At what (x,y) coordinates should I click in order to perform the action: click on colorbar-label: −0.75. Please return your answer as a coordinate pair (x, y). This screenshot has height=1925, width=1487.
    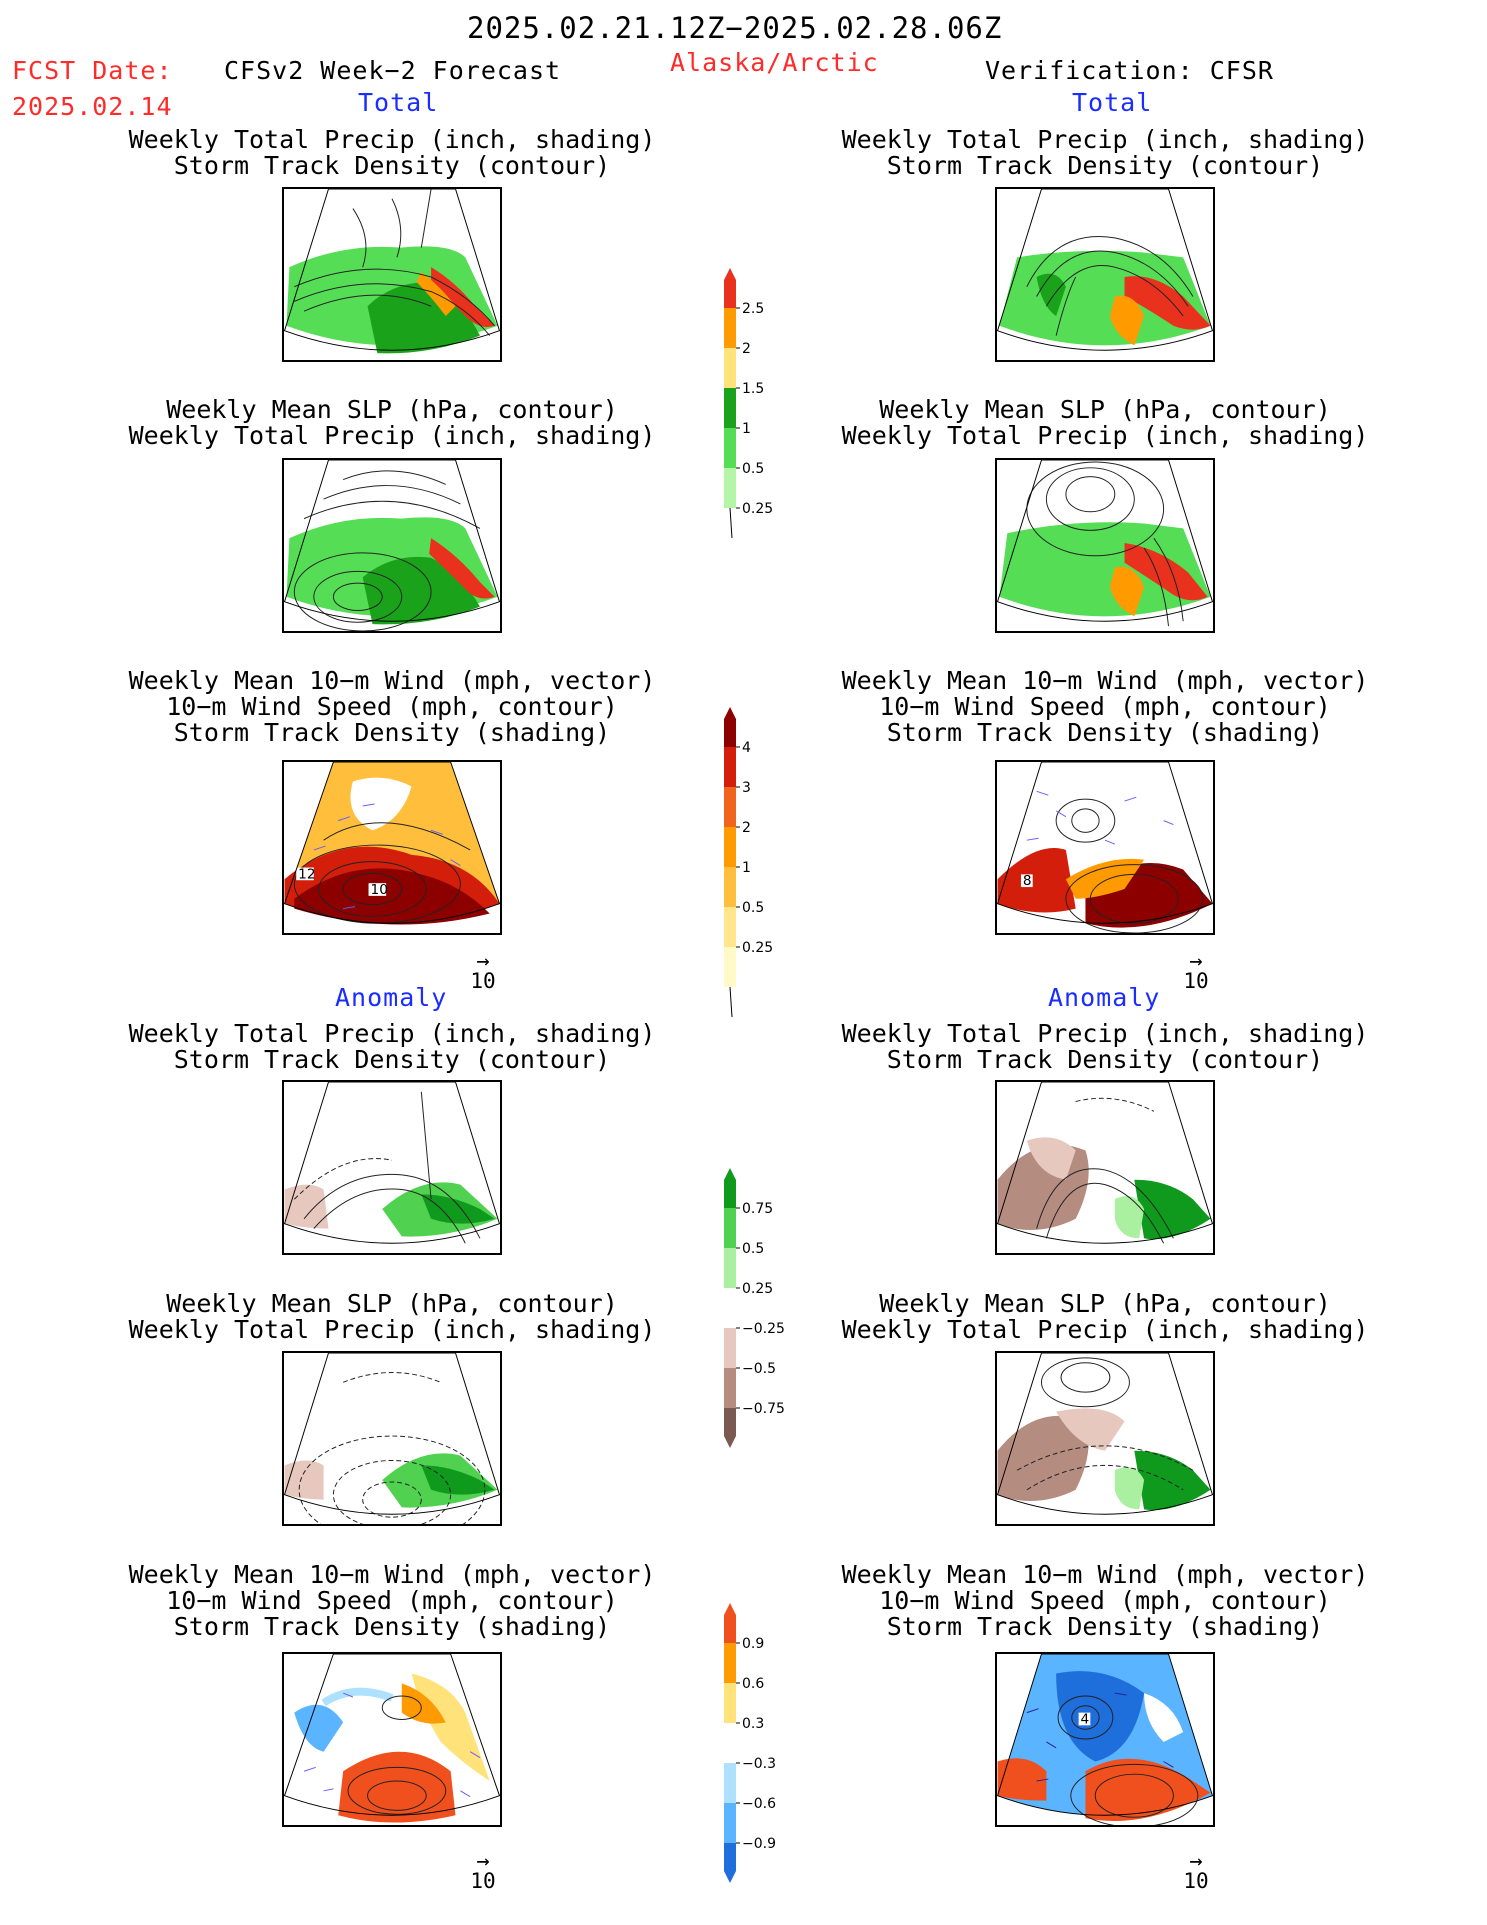
    Looking at the image, I should click on (763, 1409).